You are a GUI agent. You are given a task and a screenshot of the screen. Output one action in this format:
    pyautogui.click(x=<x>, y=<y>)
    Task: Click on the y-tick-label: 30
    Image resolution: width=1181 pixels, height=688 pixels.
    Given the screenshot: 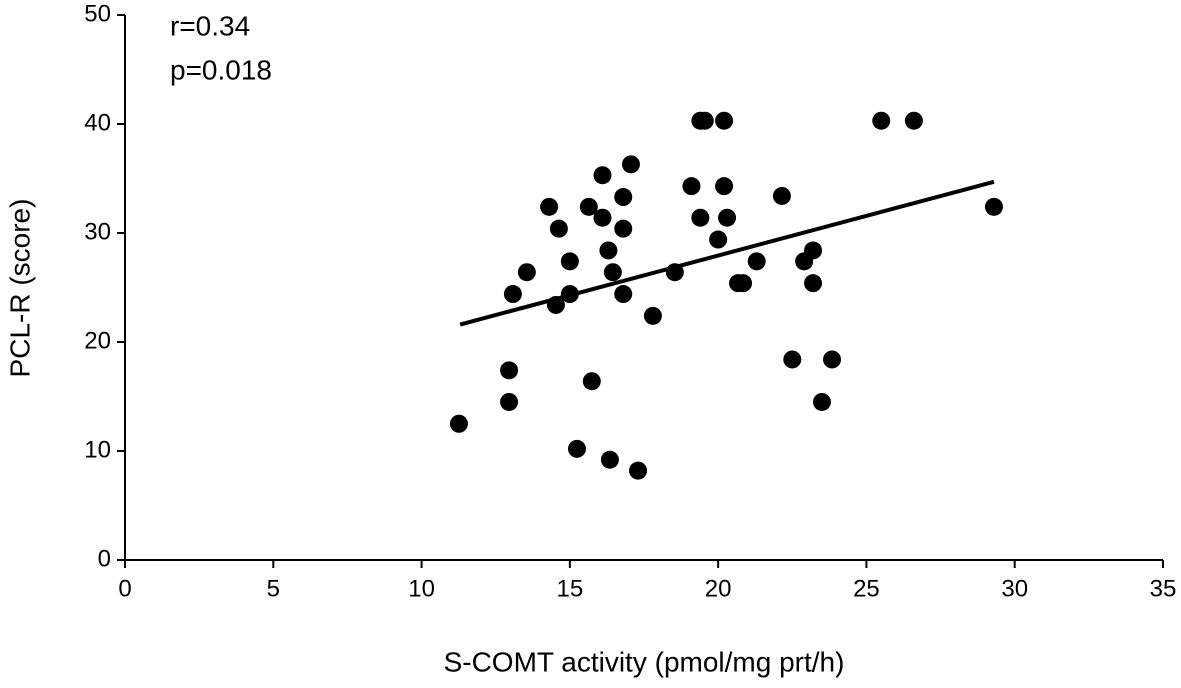 What is the action you would take?
    pyautogui.click(x=97, y=231)
    